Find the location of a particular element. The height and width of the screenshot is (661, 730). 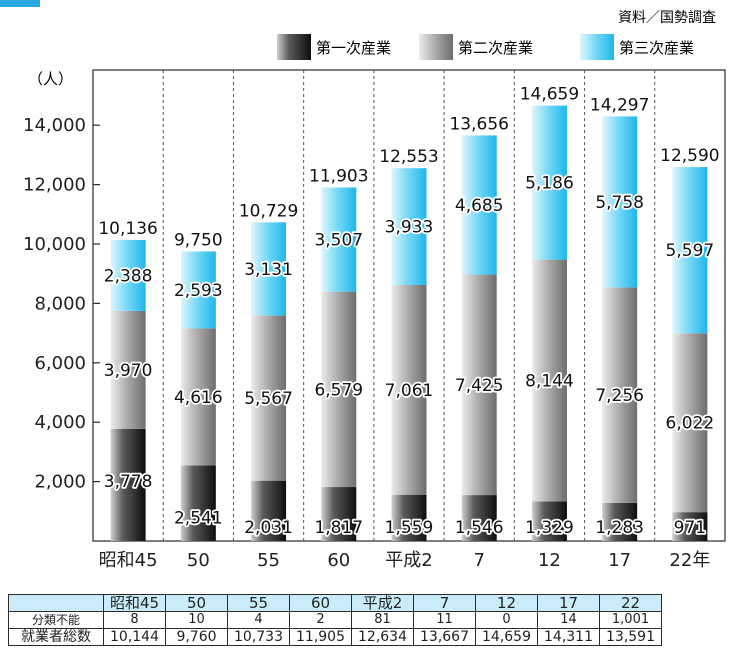

value-label-tertiary: 4,685 is located at coordinates (479, 206).